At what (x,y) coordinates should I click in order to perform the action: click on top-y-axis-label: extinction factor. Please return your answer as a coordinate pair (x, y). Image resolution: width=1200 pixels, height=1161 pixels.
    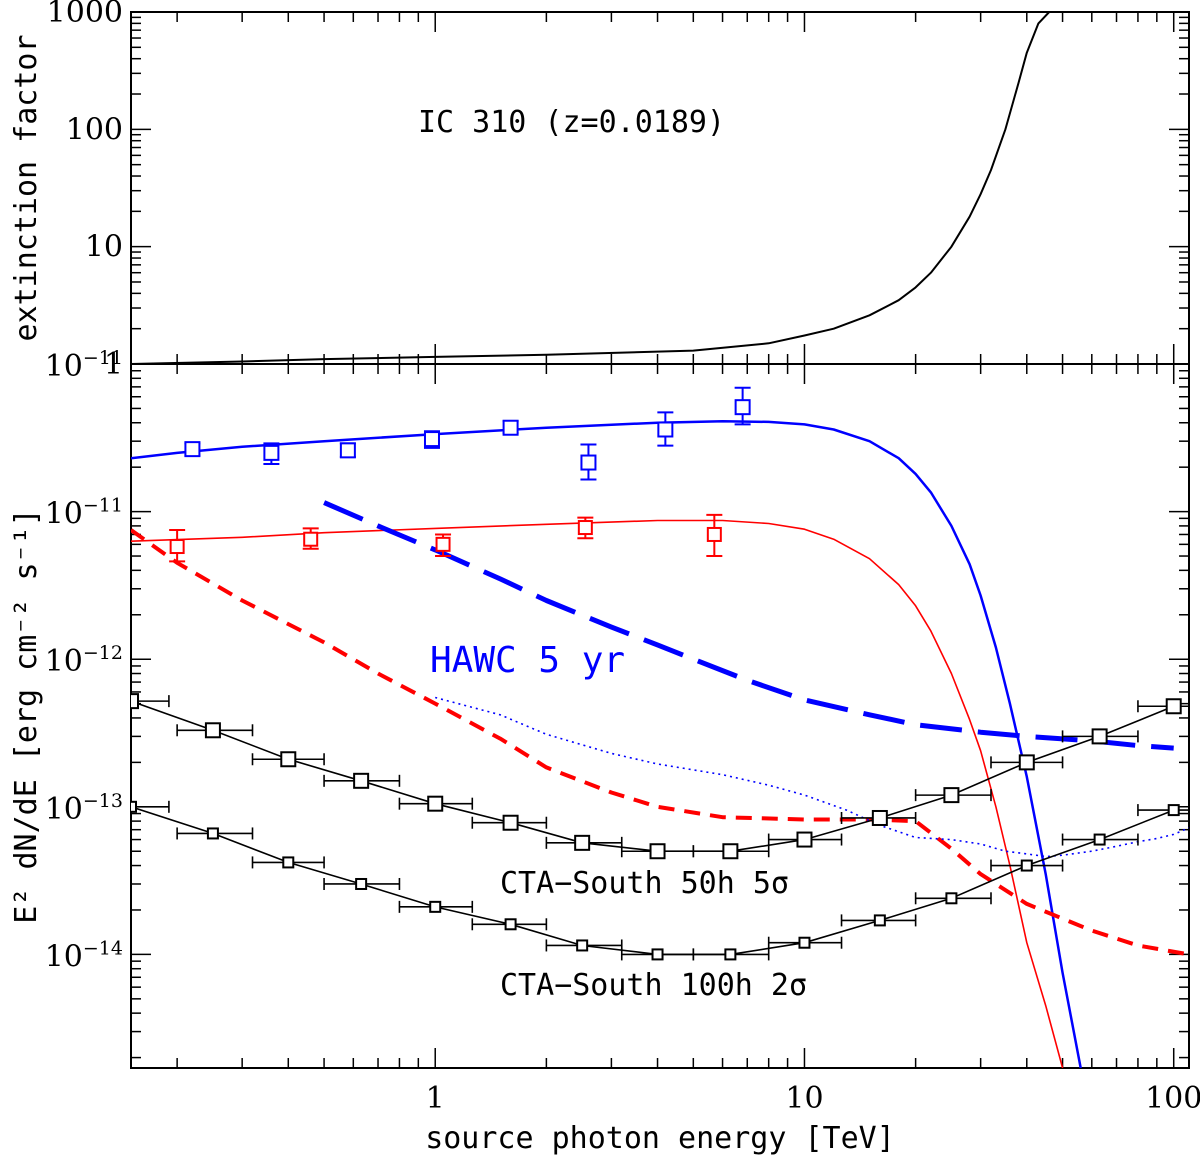
    Looking at the image, I should click on (26, 187).